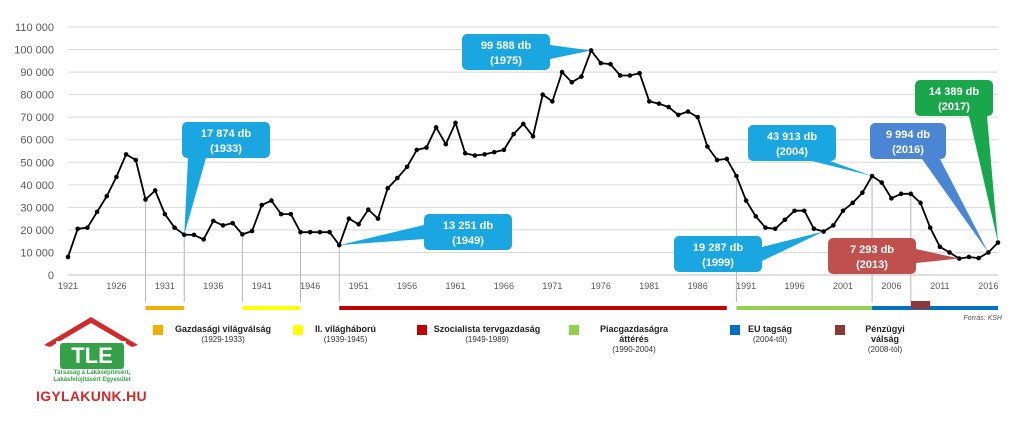  Describe the element at coordinates (37, 141) in the screenshot. I see `y-tick-label: 60 000` at that location.